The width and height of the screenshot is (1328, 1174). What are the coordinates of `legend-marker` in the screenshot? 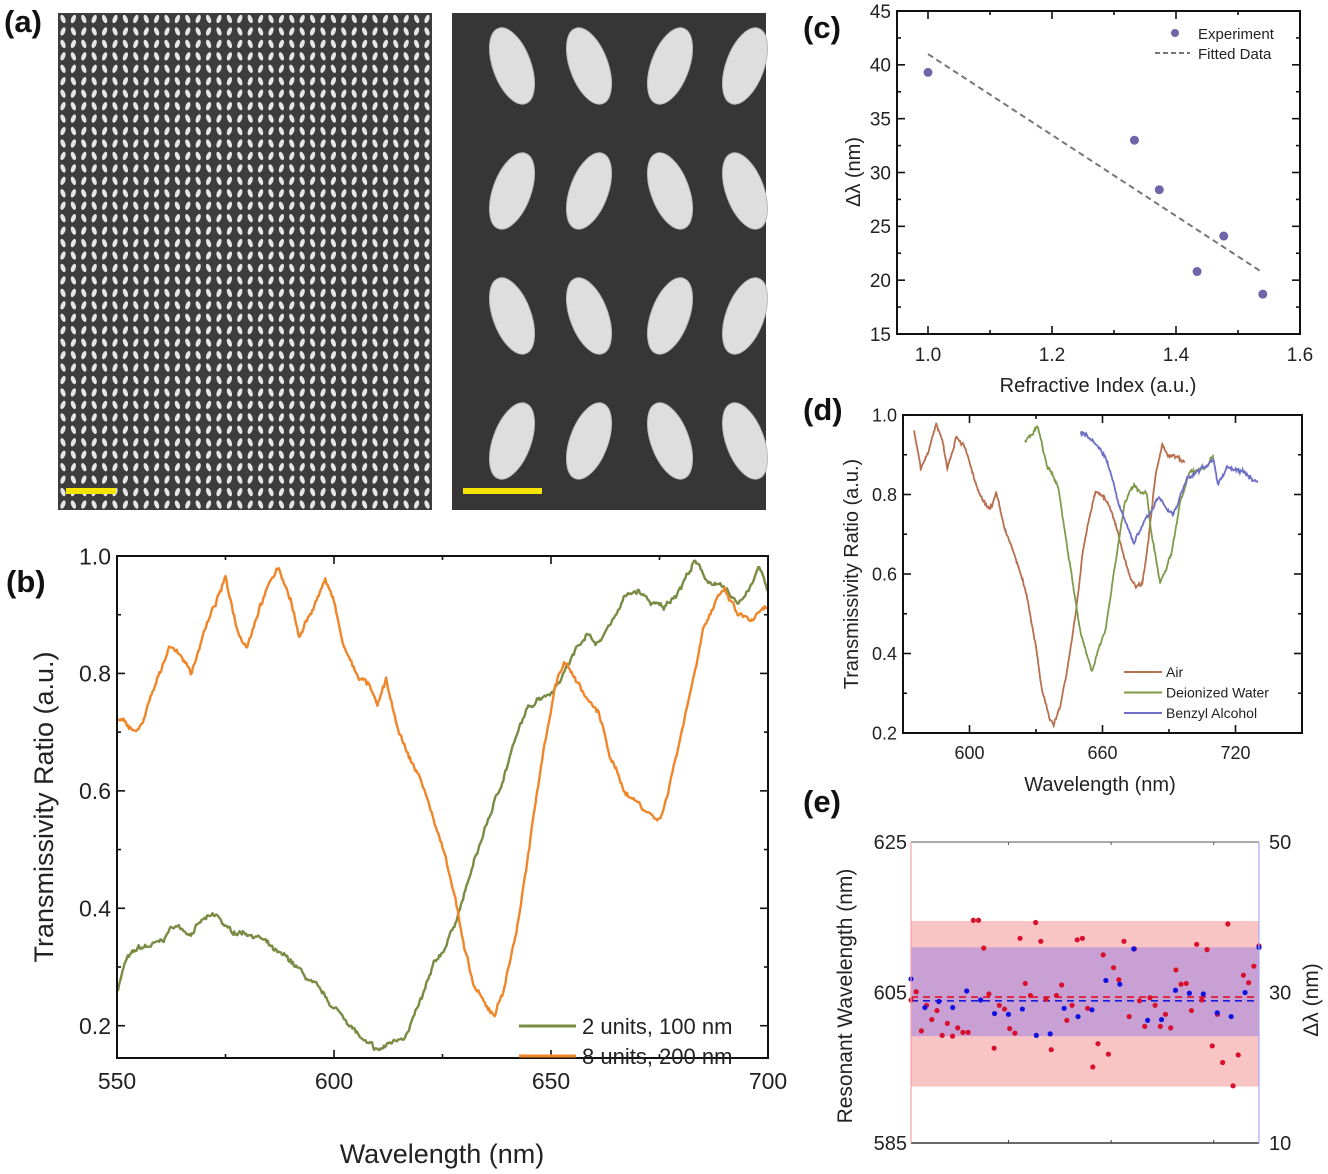 It's located at (1175, 33).